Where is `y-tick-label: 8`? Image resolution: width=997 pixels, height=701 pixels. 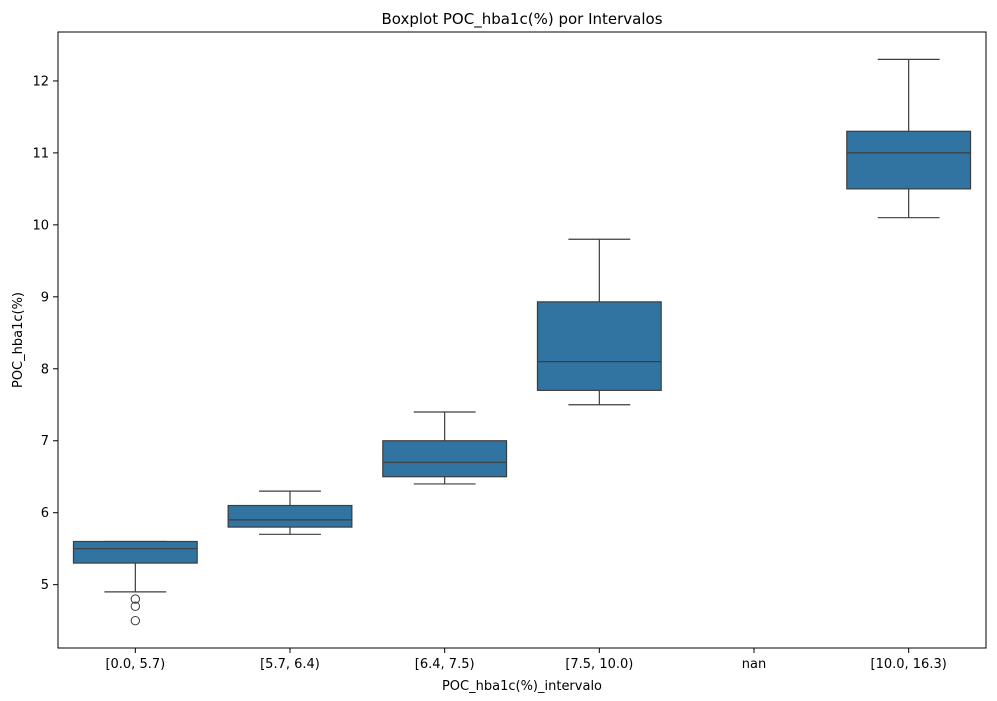 y-tick-label: 8 is located at coordinates (45, 369).